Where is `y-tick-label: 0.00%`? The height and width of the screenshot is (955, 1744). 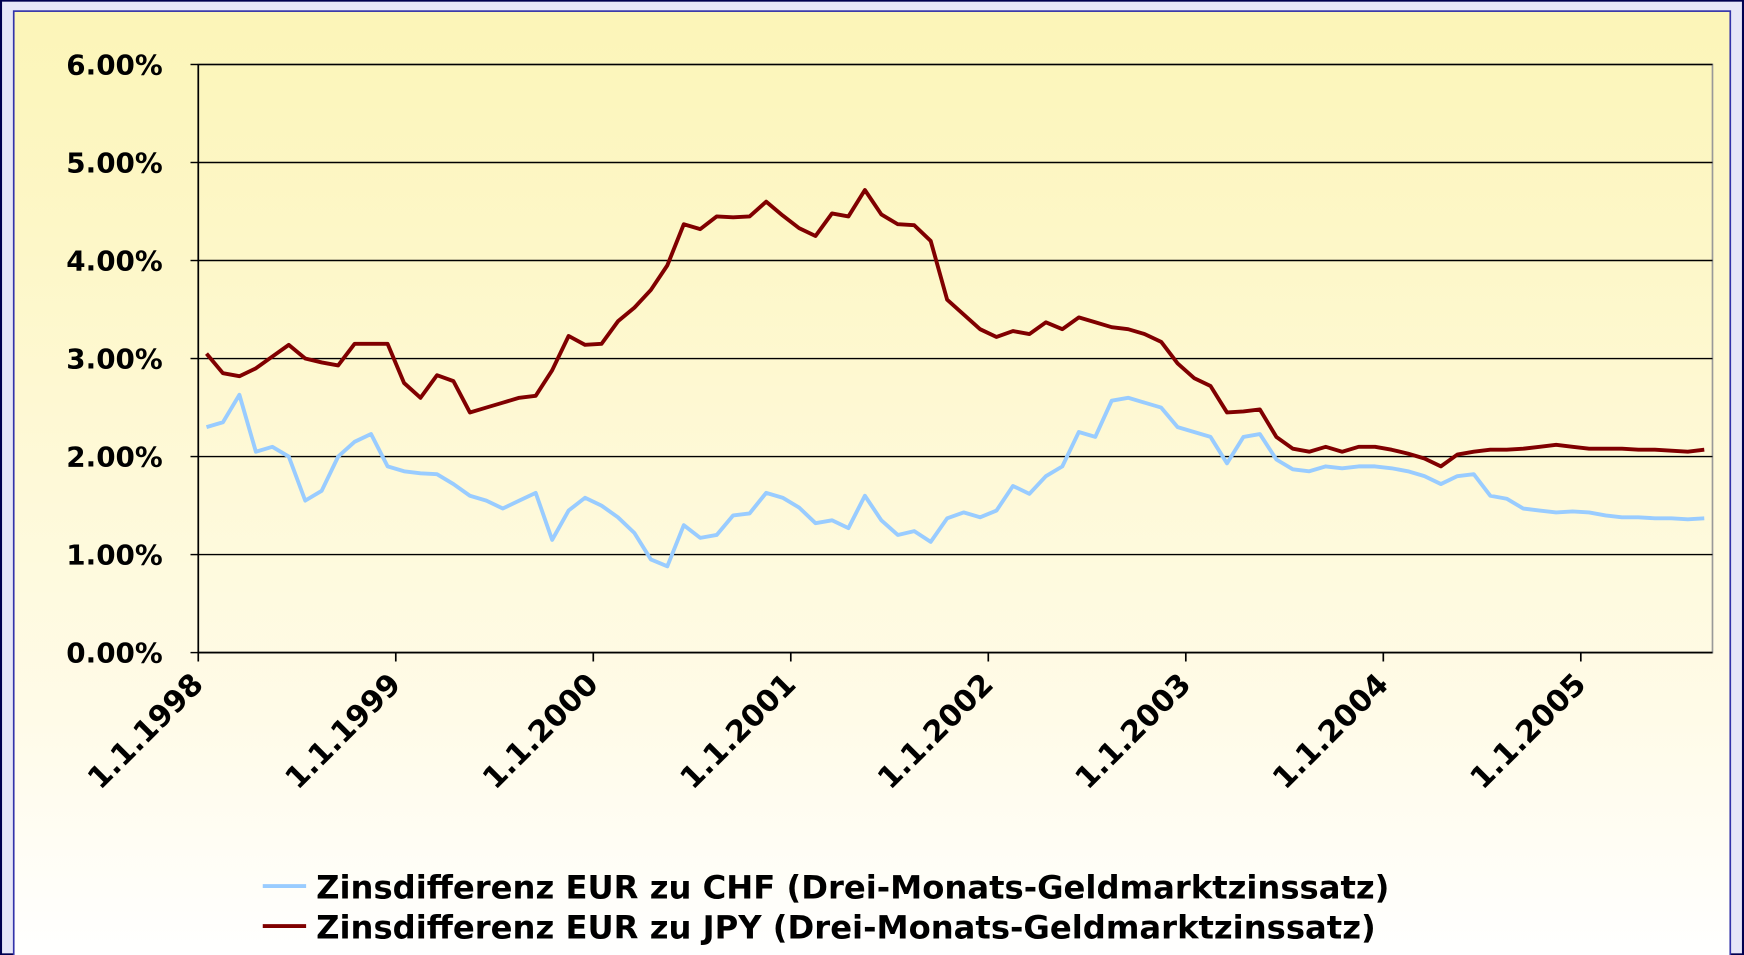
y-tick-label: 0.00% is located at coordinates (114, 653).